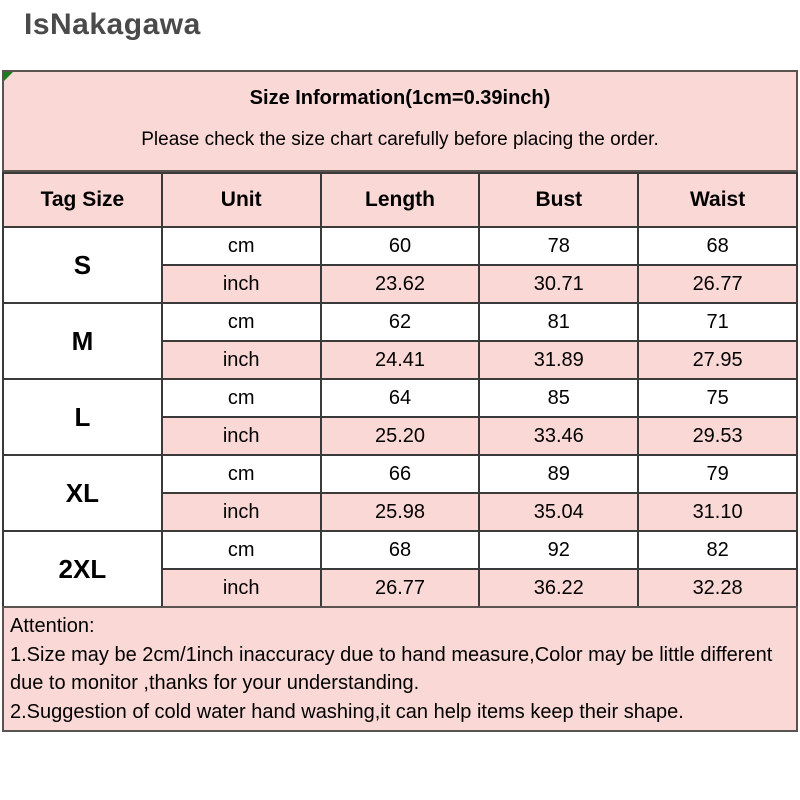 This screenshot has height=800, width=800. Describe the element at coordinates (717, 436) in the screenshot. I see `value-cell: 29.53` at that location.